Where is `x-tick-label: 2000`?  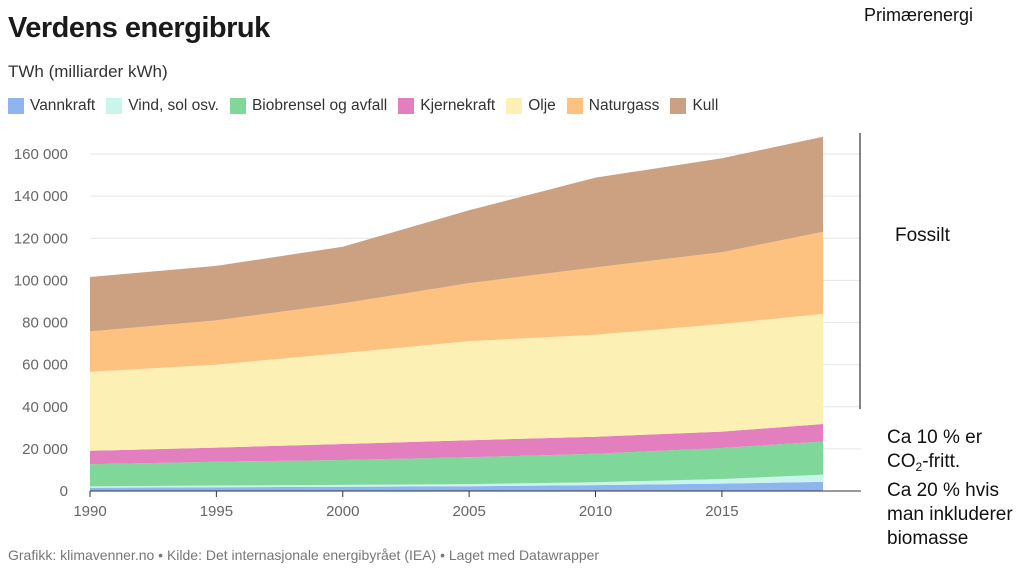
x-tick-label: 2000 is located at coordinates (342, 511).